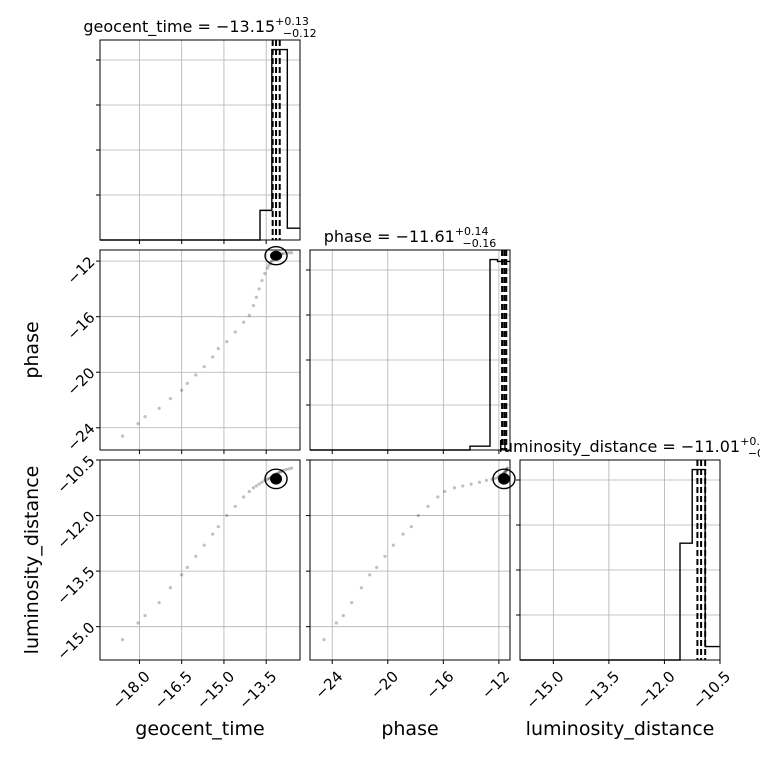 This screenshot has height=760, width=760. I want to click on x-tick-label: −16.5, so click(173, 690).